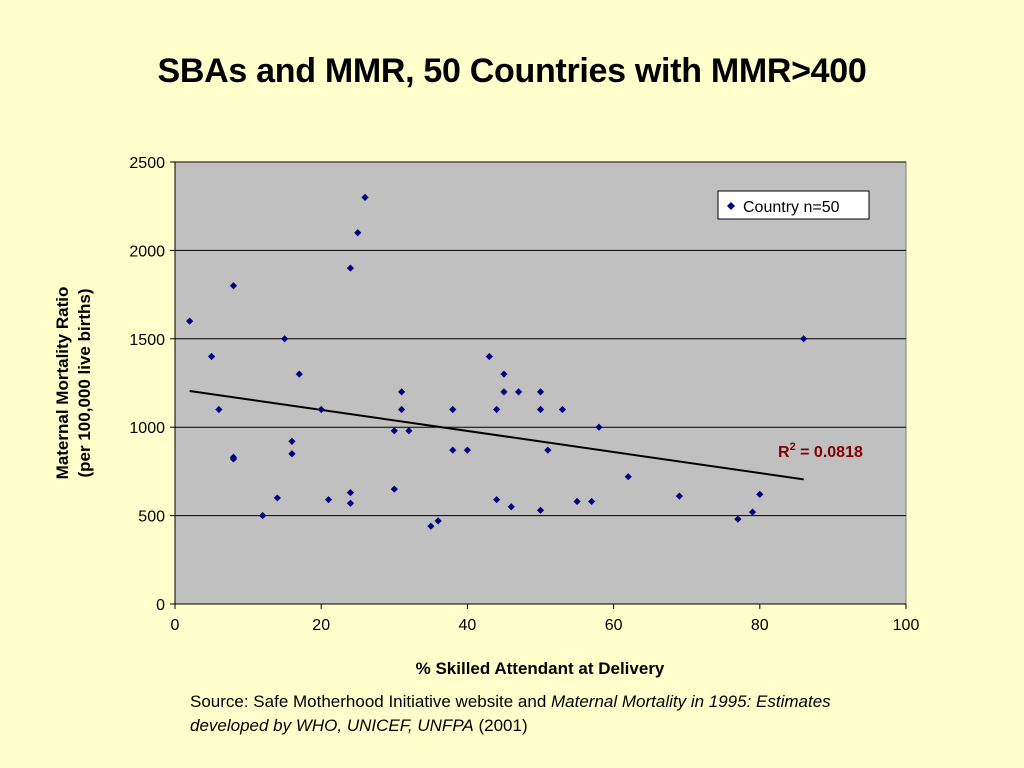  What do you see at coordinates (512, 71) in the screenshot?
I see `slide-title: SBAs and MMR, 50 Countries with MMR>400` at bounding box center [512, 71].